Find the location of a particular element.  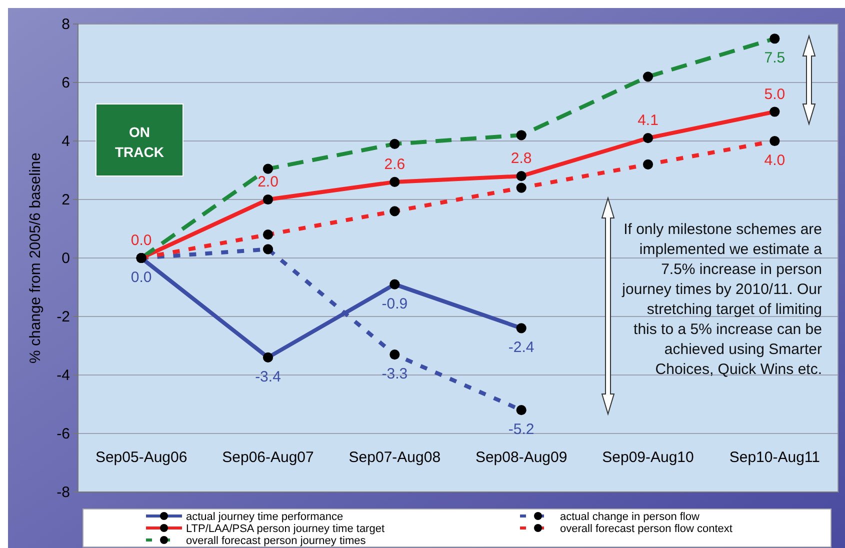

data-label: 2.8 is located at coordinates (521, 159).